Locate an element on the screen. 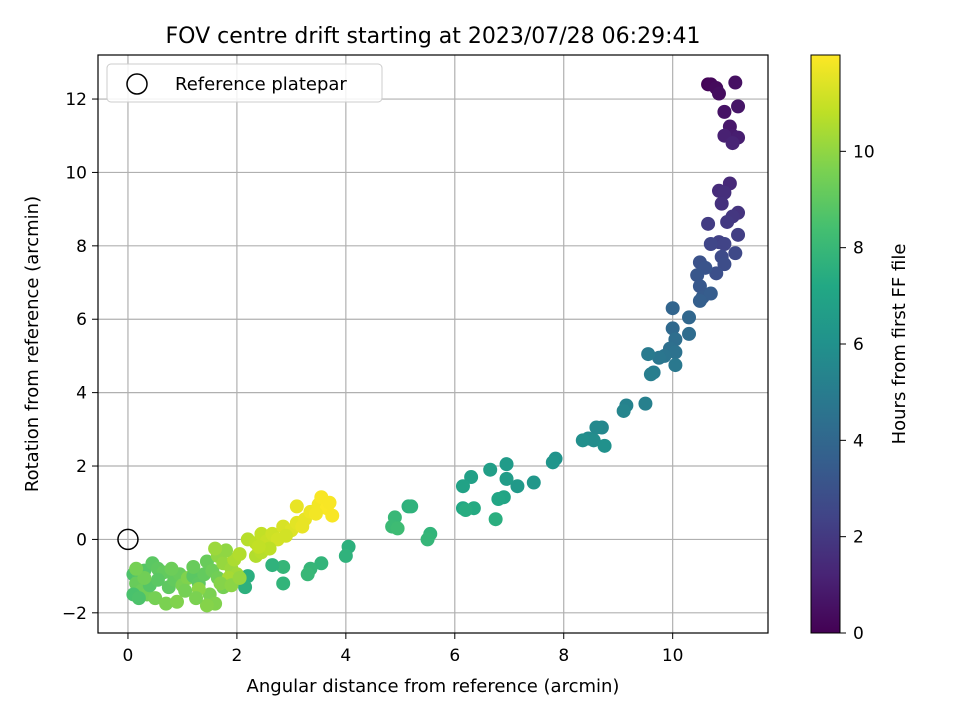 The height and width of the screenshot is (720, 960). x-tick-label: 0 is located at coordinates (128, 656).